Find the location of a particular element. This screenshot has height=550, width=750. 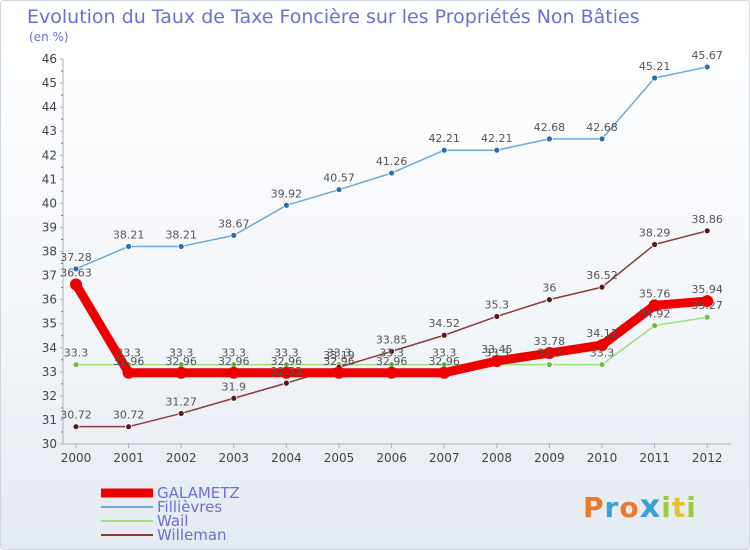

data-label: 42.21 is located at coordinates (497, 138).